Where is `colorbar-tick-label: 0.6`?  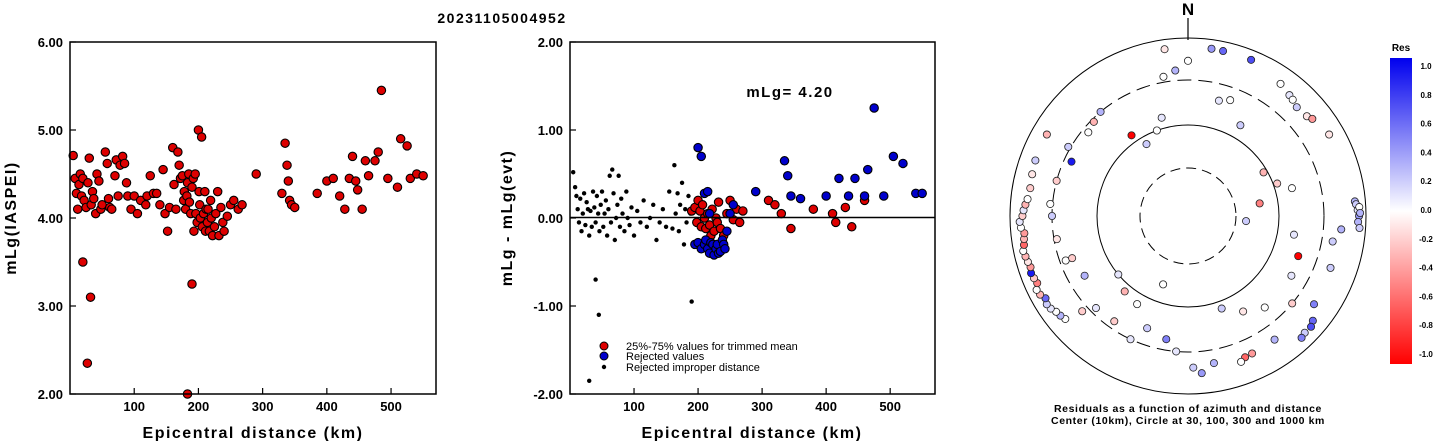 colorbar-tick-label: 0.6 is located at coordinates (1426, 124).